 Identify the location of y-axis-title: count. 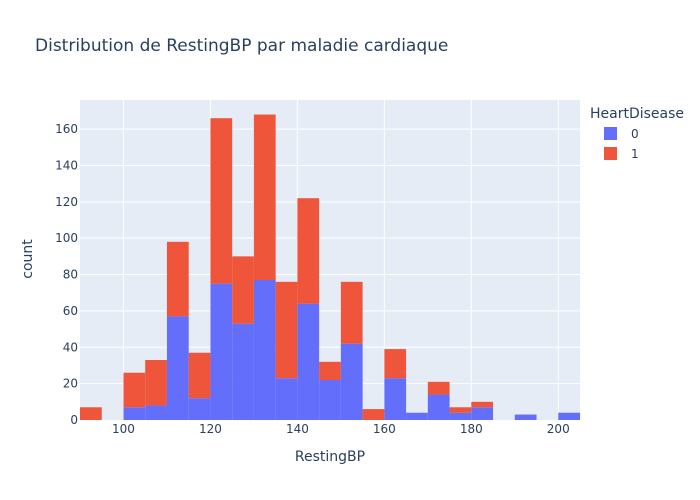
(28, 259).